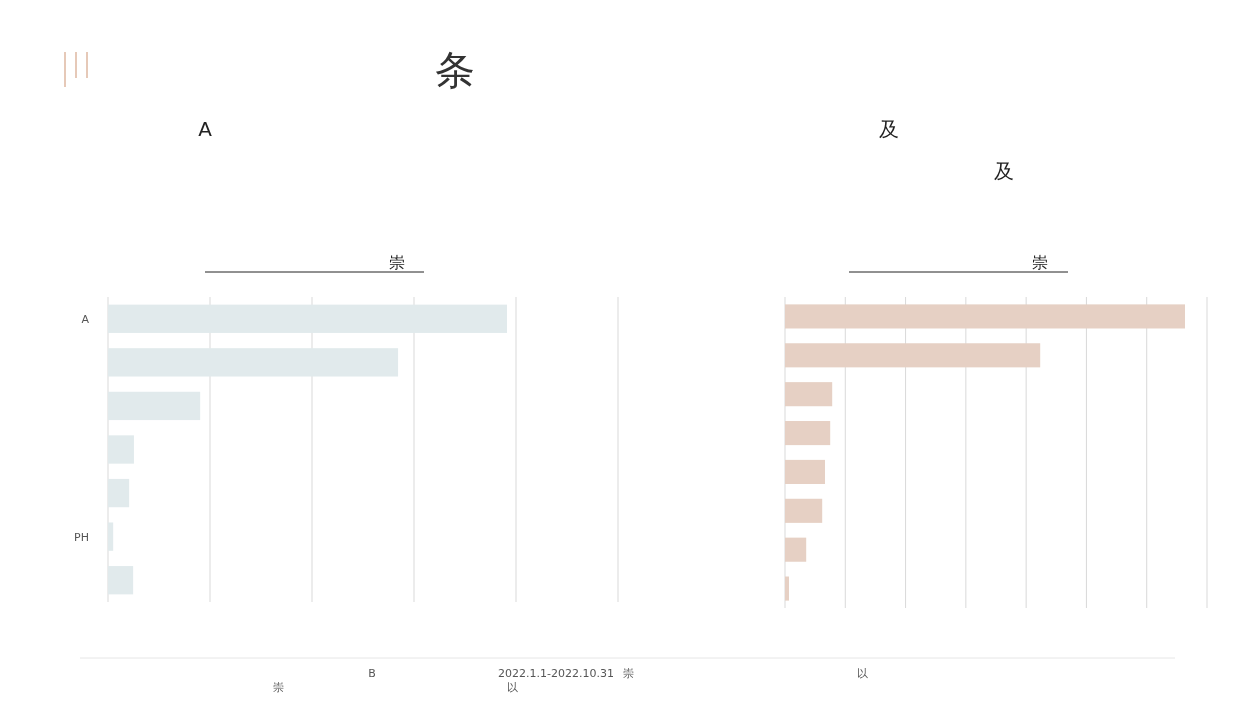 This screenshot has height=703, width=1250. What do you see at coordinates (81, 537) in the screenshot?
I see `y-tick-label: PH` at bounding box center [81, 537].